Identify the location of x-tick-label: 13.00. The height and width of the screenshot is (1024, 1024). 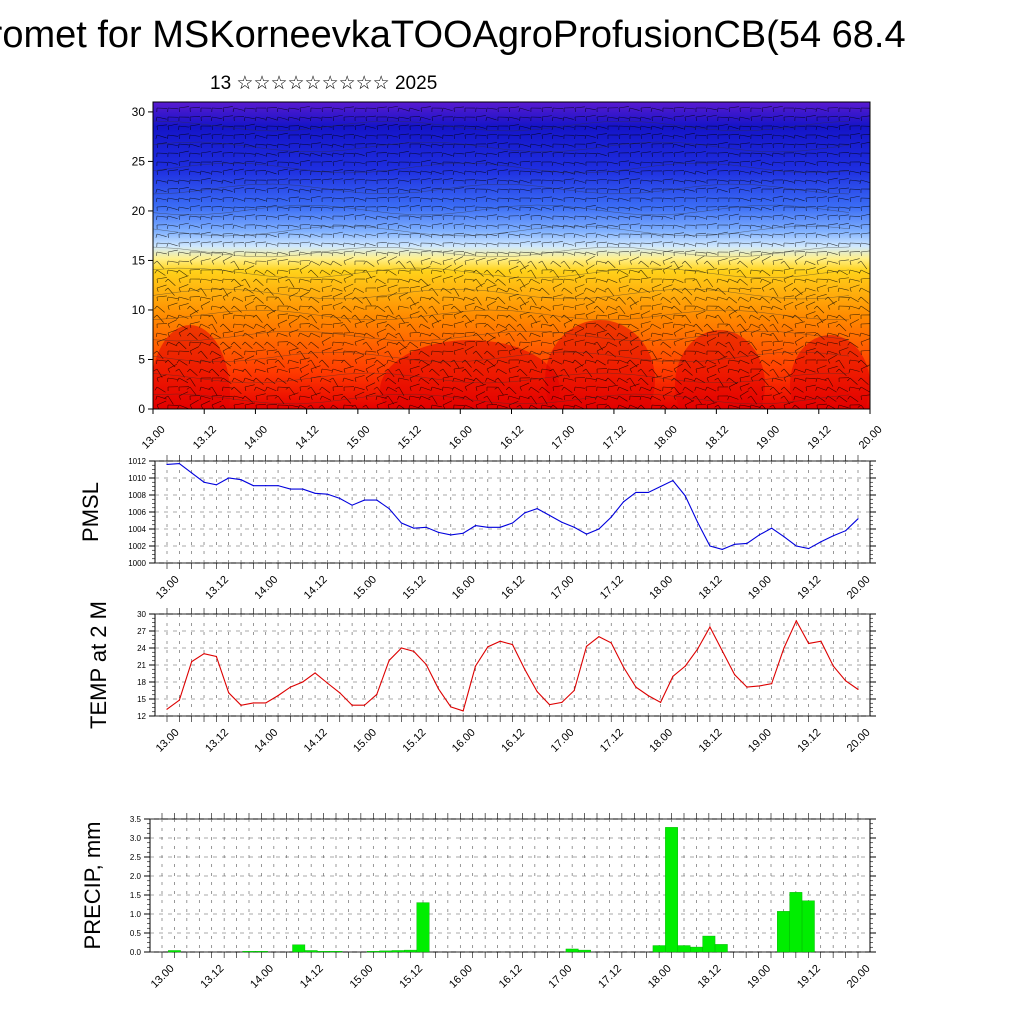
(168, 588).